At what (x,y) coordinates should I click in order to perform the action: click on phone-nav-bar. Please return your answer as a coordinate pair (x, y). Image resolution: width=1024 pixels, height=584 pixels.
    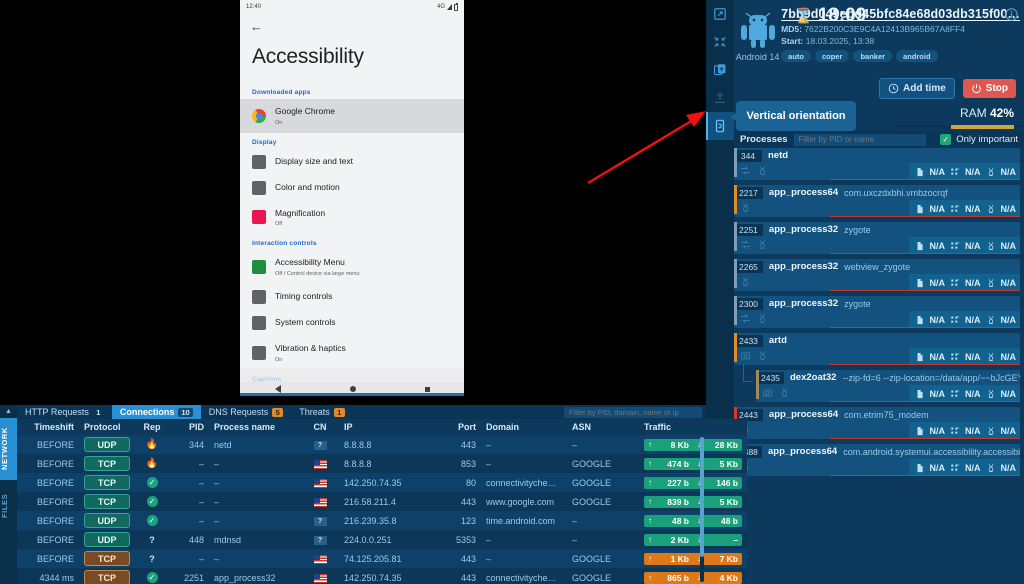
    Looking at the image, I should click on (352, 389).